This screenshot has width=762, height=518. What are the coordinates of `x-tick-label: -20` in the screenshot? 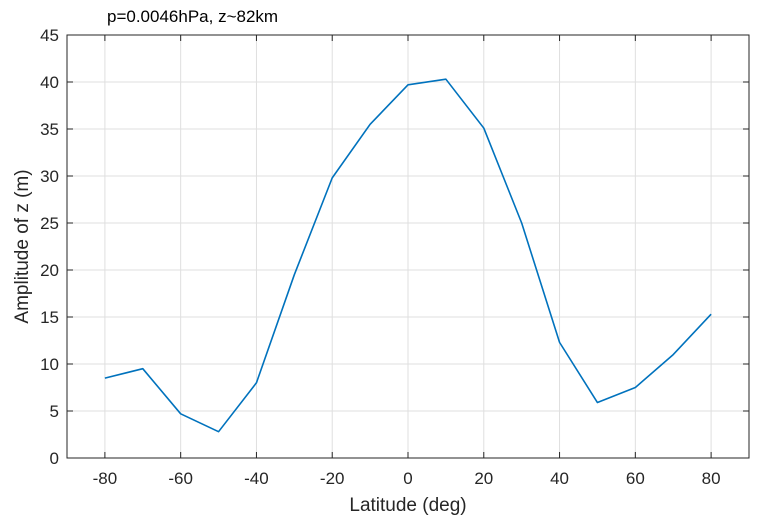 It's located at (332, 478).